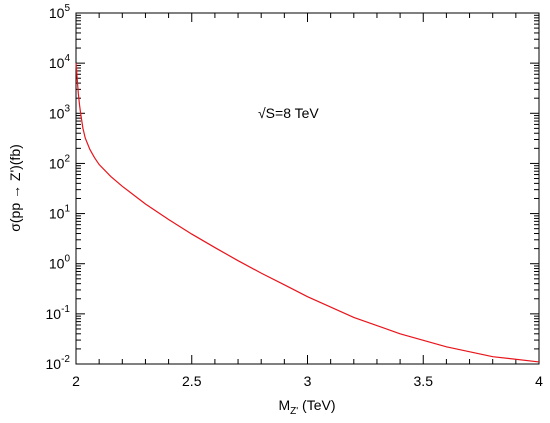  What do you see at coordinates (60, 62) in the screenshot?
I see `y-tick-label: 10⁴` at bounding box center [60, 62].